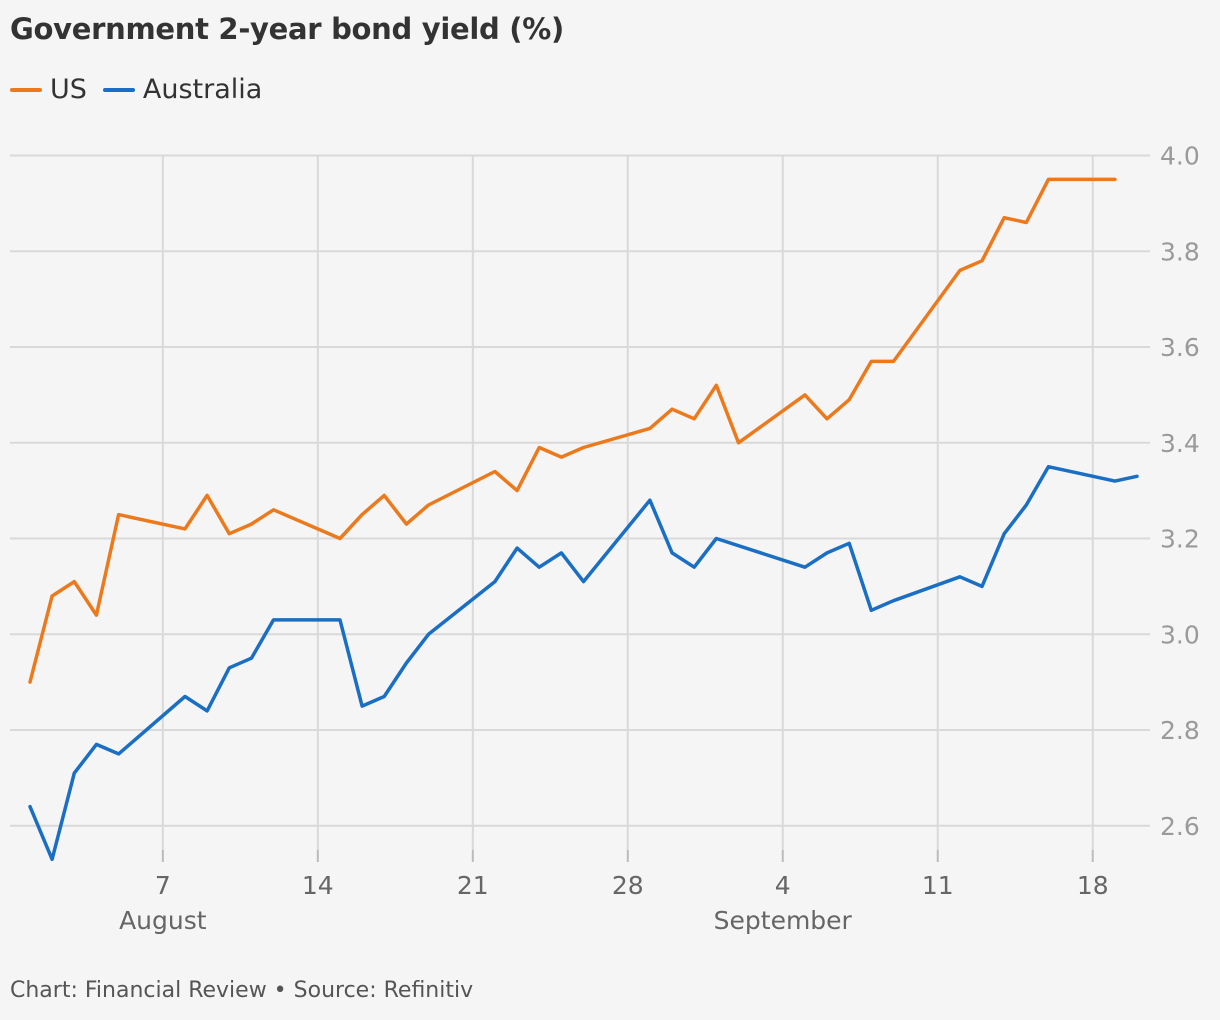 This screenshot has width=1220, height=1020. Describe the element at coordinates (1093, 885) in the screenshot. I see `x-tick-label: 18` at that location.